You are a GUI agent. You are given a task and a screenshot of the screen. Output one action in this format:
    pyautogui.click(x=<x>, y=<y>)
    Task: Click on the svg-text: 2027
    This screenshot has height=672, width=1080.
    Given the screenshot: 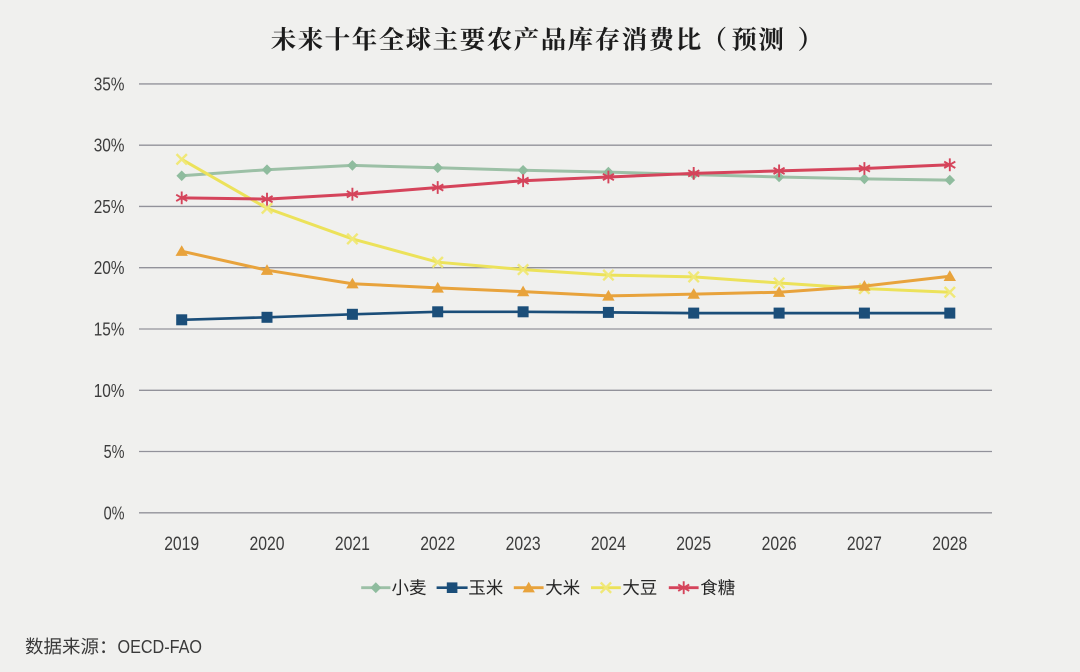 What is the action you would take?
    pyautogui.click(x=864, y=544)
    